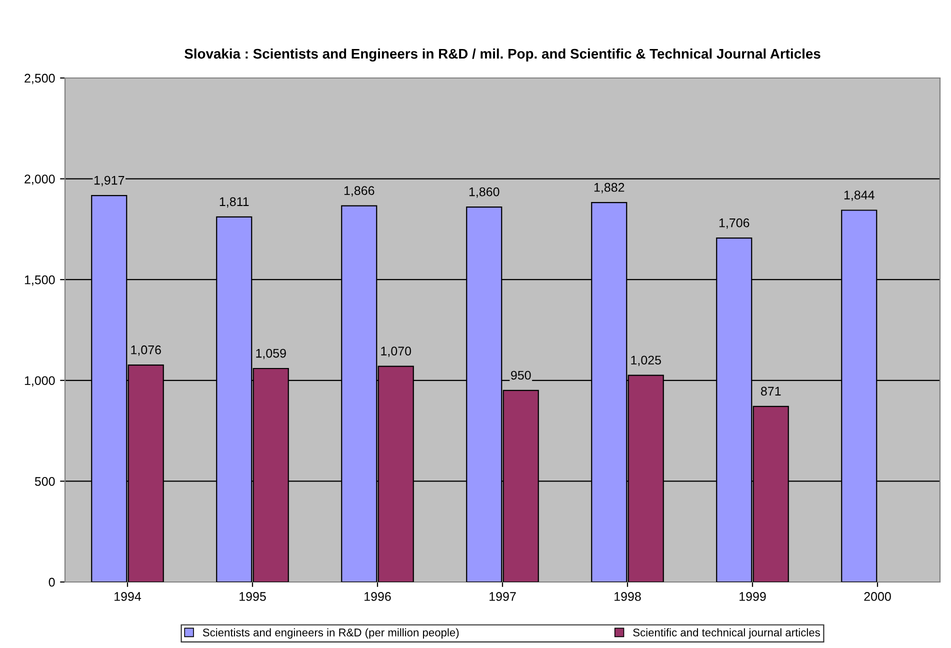 The width and height of the screenshot is (951, 648). Describe the element at coordinates (377, 596) in the screenshot. I see `x-tick-label: 1996` at that location.